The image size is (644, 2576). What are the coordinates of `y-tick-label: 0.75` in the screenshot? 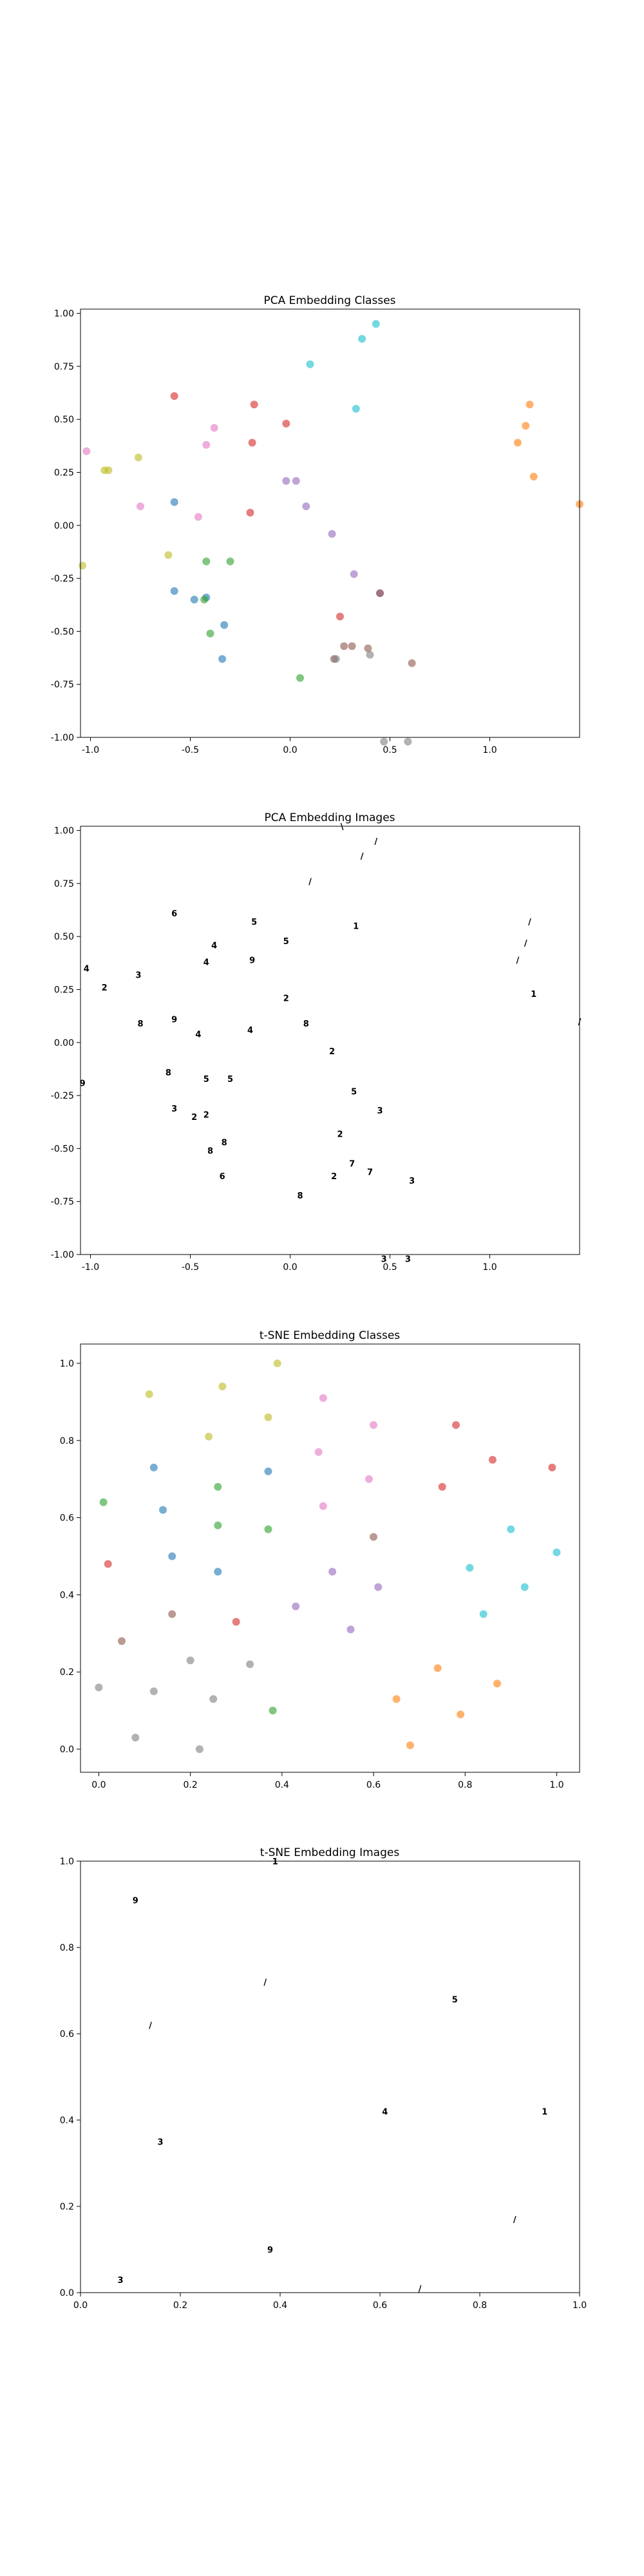 It's located at (64, 367).